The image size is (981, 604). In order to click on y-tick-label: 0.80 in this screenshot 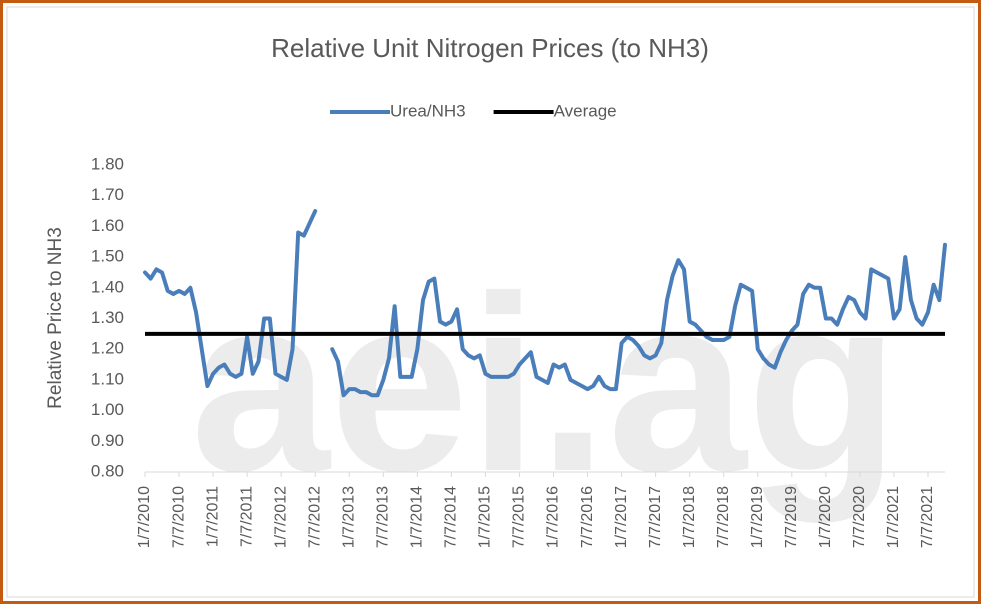, I will do `click(107, 470)`.